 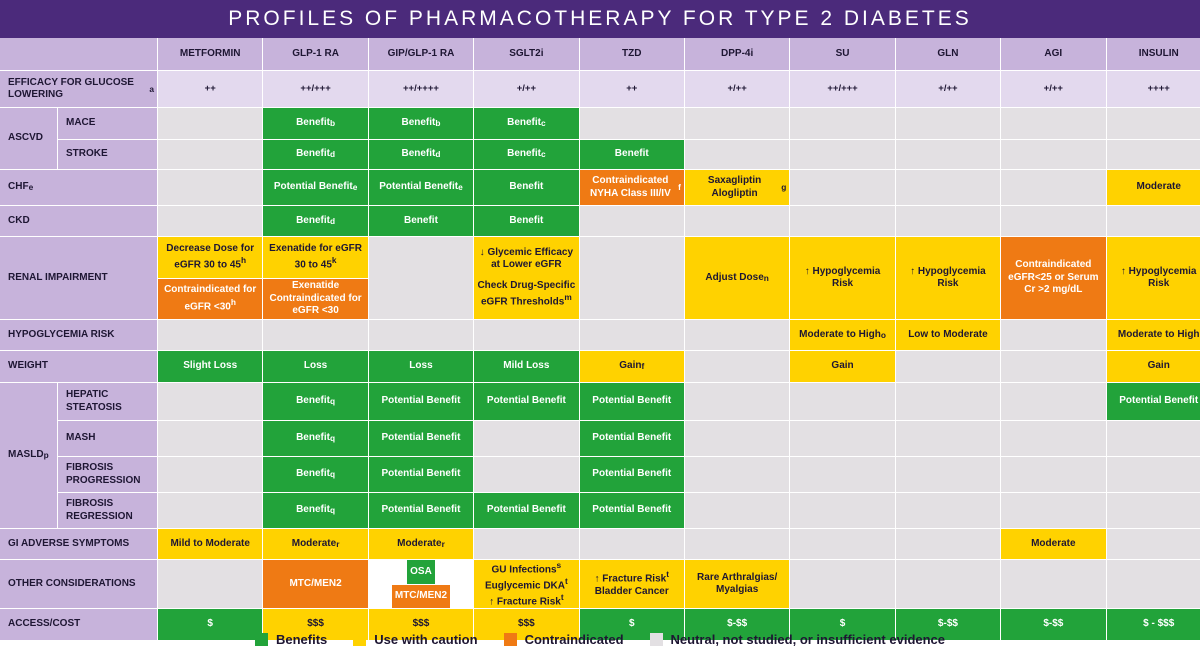 What do you see at coordinates (78, 544) in the screenshot?
I see `row-label-gi: GI ADVERSE SYMPTOMS` at bounding box center [78, 544].